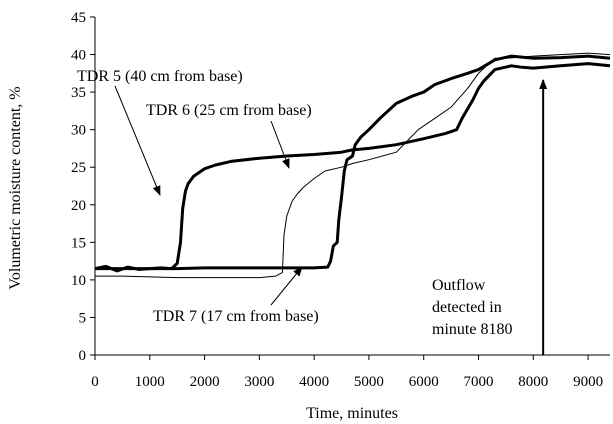 The image size is (613, 424). Describe the element at coordinates (137, 140) in the screenshot. I see `annotation-tdr5-arrow` at that location.